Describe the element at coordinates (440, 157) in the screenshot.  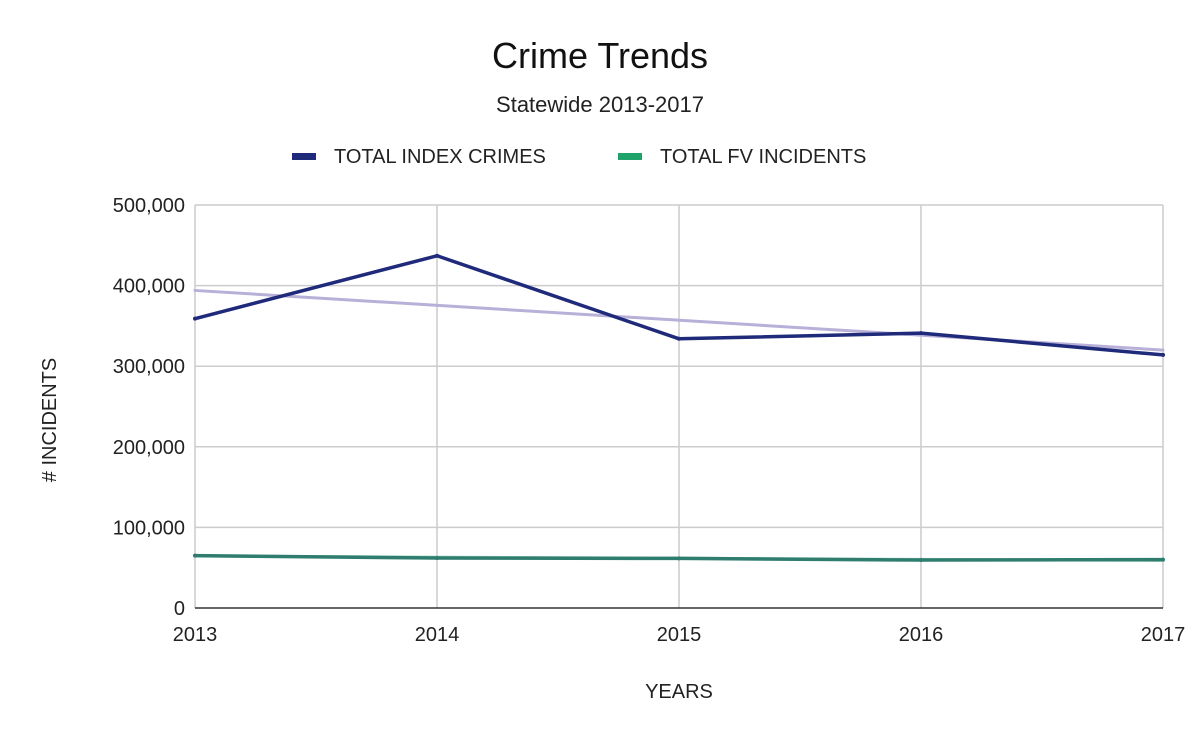
I see `legend-label-total-index-crimes: TOTAL INDEX CRIMES` at that location.